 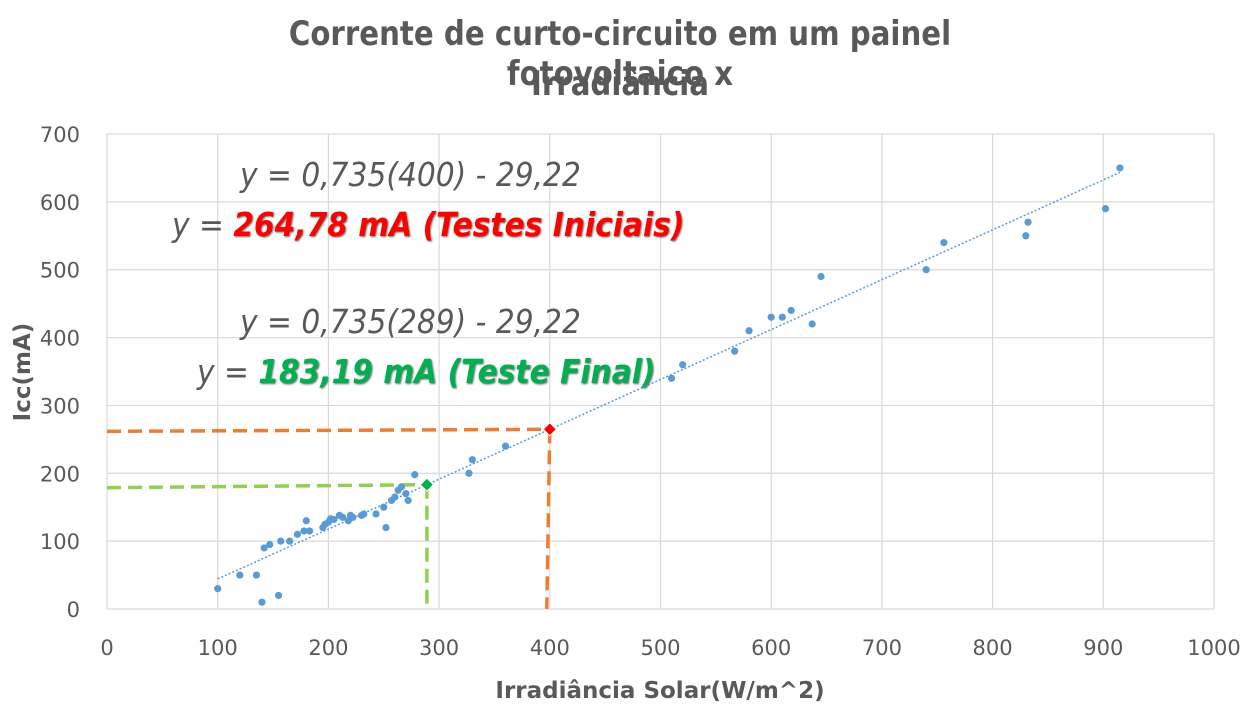 What do you see at coordinates (659, 691) in the screenshot?
I see `x-axis-label: Irradiância Solar(W/m^2)` at bounding box center [659, 691].